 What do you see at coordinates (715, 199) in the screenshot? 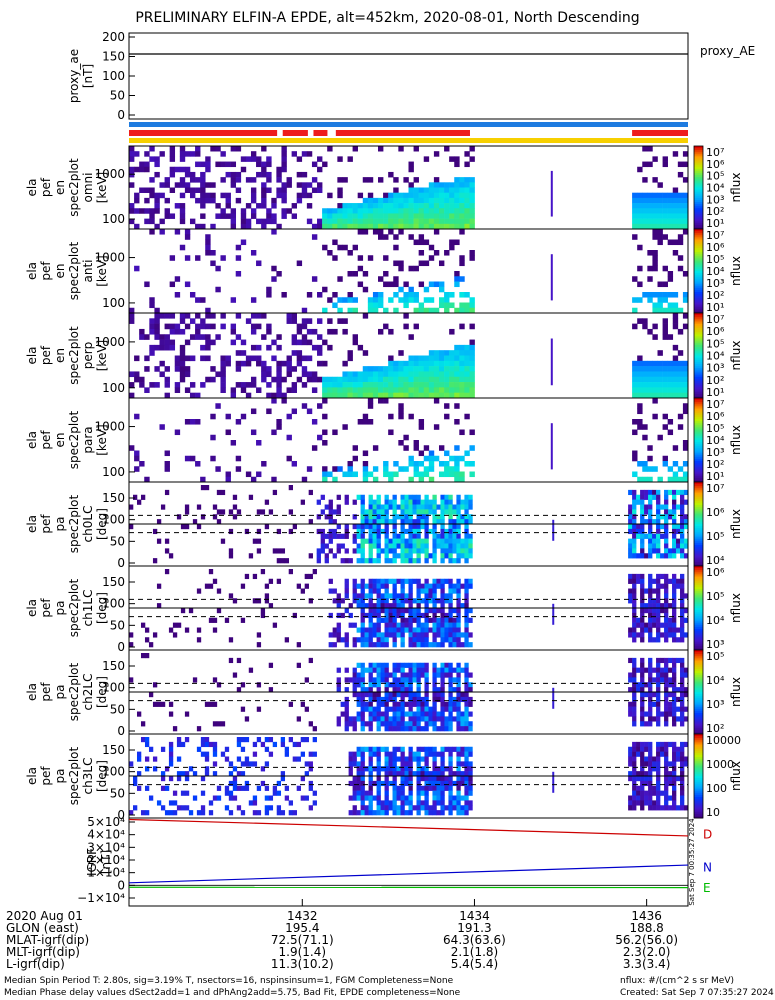
I see `colorbar-tick-label: 10³` at bounding box center [715, 199].